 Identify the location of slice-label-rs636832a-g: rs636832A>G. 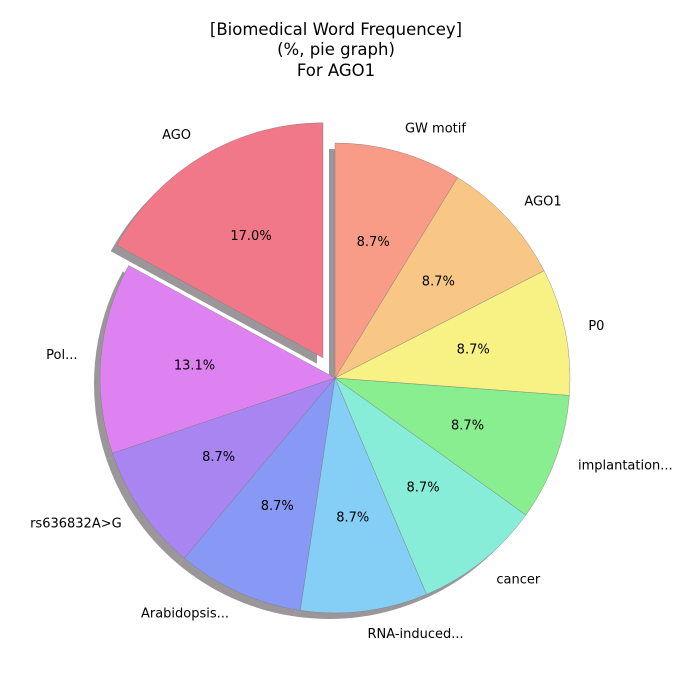
(76, 524).